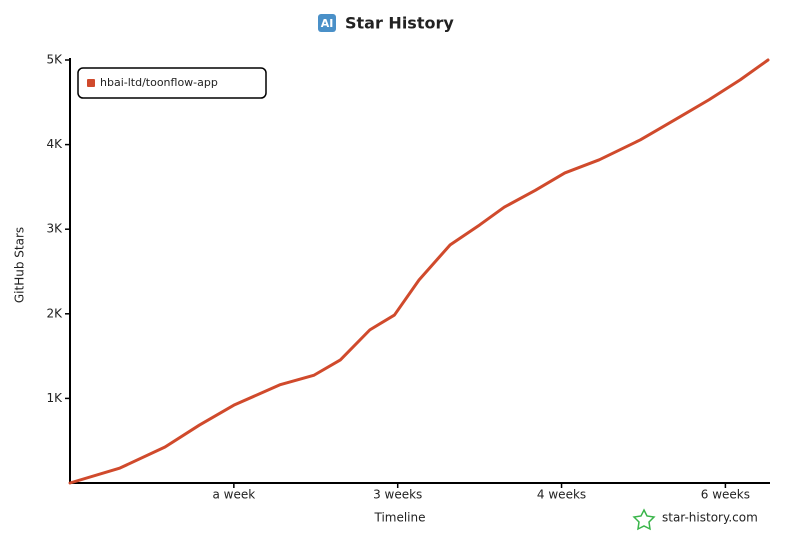 This screenshot has width=800, height=533. What do you see at coordinates (397, 495) in the screenshot?
I see `x-tick-label: 3 weeks` at bounding box center [397, 495].